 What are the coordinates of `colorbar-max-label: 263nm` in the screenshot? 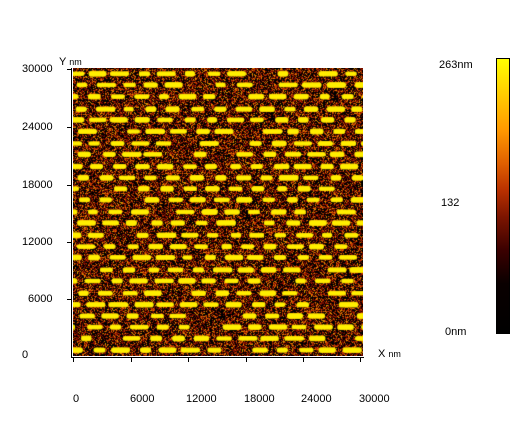 It's located at (456, 65).